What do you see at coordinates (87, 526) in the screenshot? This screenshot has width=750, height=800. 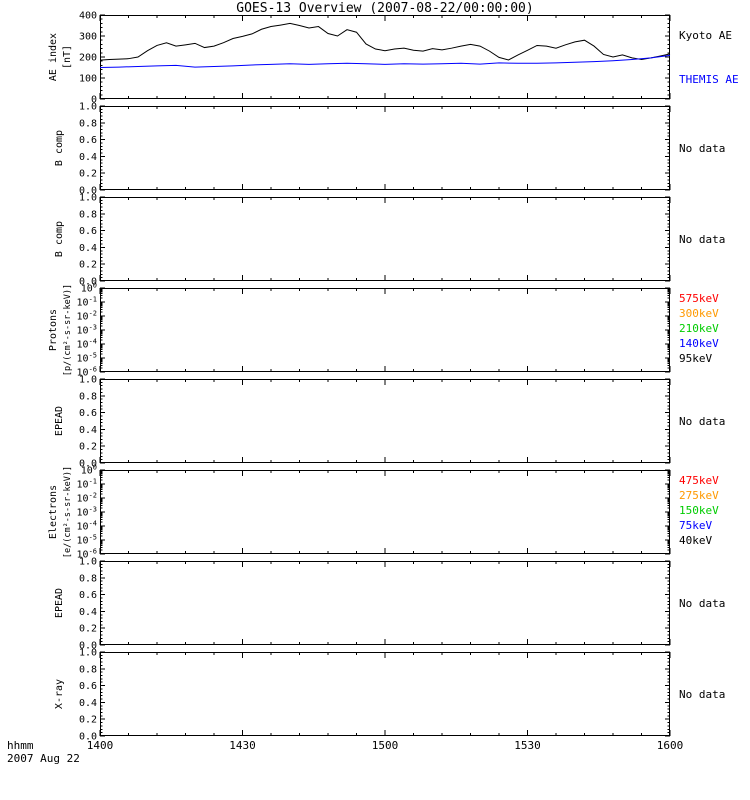 I see `y-tick-label: 10⁻⁴` at bounding box center [87, 526].